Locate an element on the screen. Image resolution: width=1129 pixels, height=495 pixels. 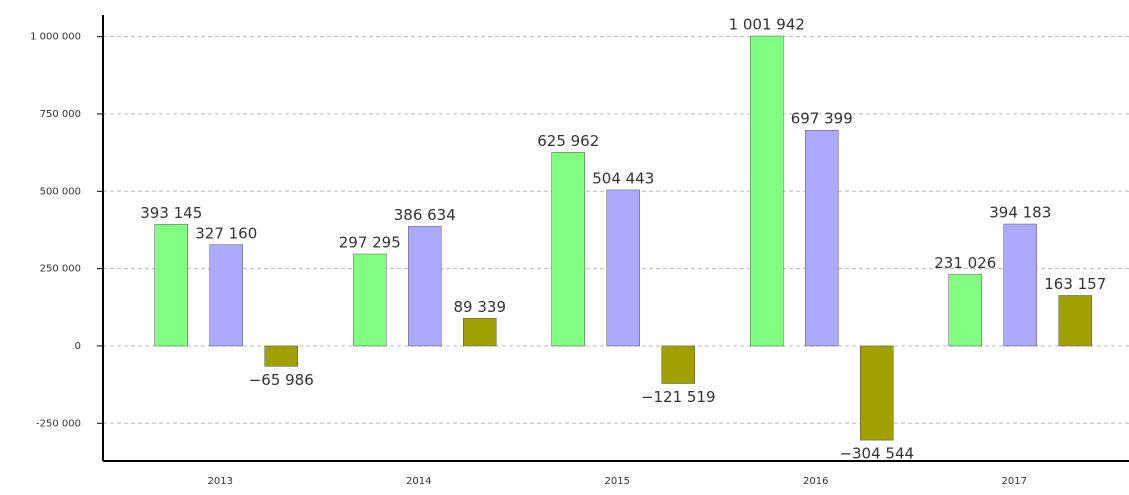
value-label: 697 399 is located at coordinates (822, 119).